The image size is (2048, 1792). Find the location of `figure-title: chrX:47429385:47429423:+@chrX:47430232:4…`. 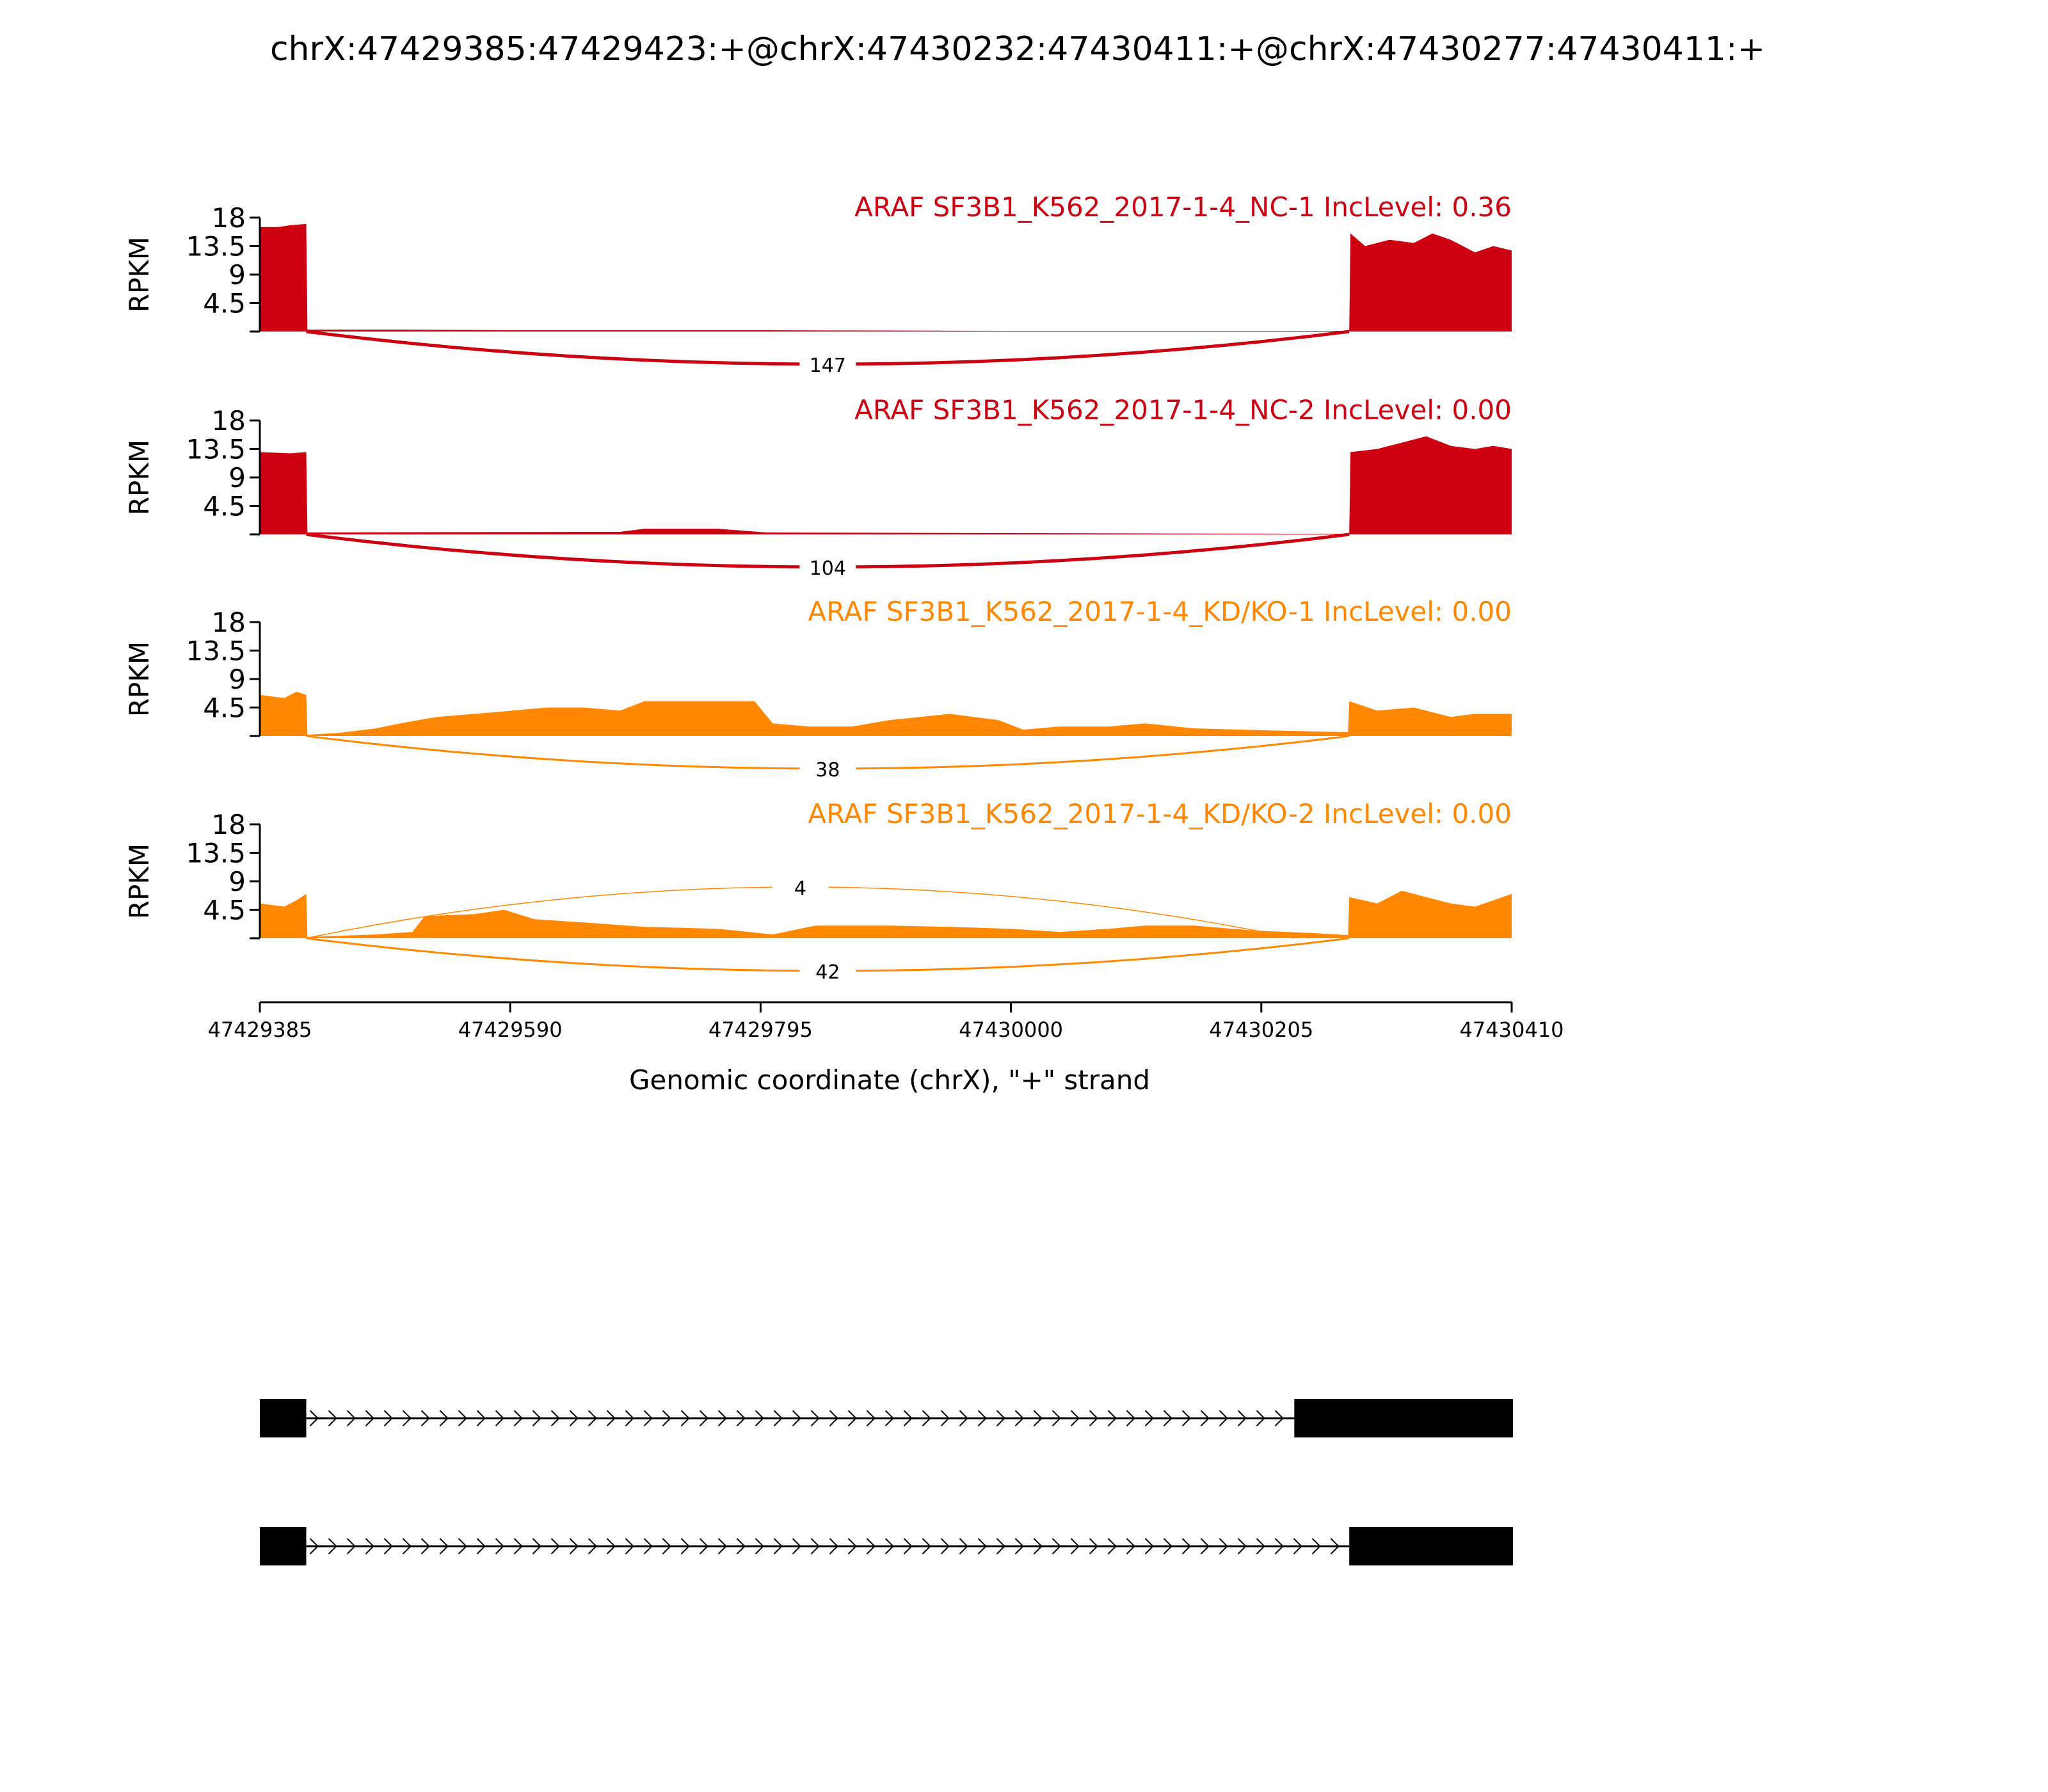

figure-title: chrX:47429385:47429423:+@chrX:47430232:4… is located at coordinates (1017, 49).